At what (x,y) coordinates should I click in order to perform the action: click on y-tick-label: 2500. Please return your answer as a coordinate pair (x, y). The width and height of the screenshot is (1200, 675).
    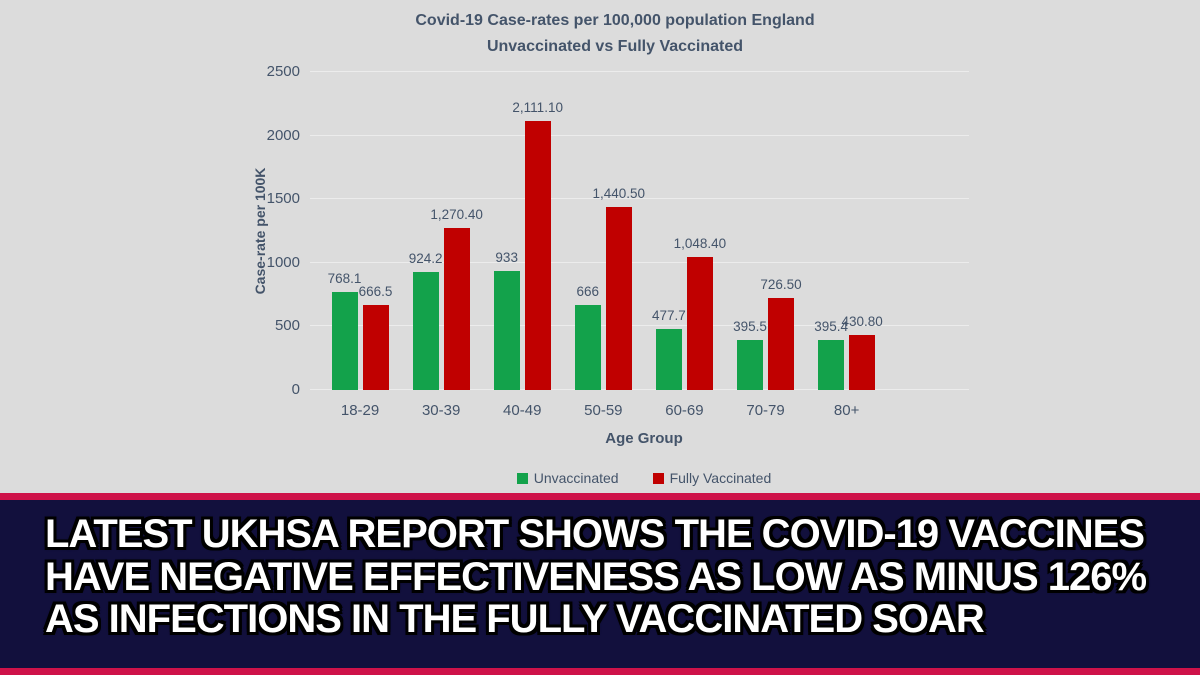
    Looking at the image, I should click on (283, 71).